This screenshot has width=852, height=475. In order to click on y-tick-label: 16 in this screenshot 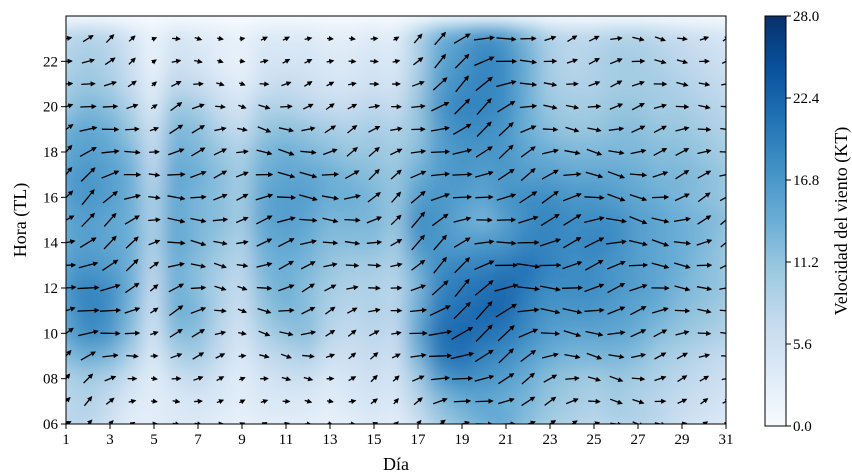, I will do `click(51, 198)`.